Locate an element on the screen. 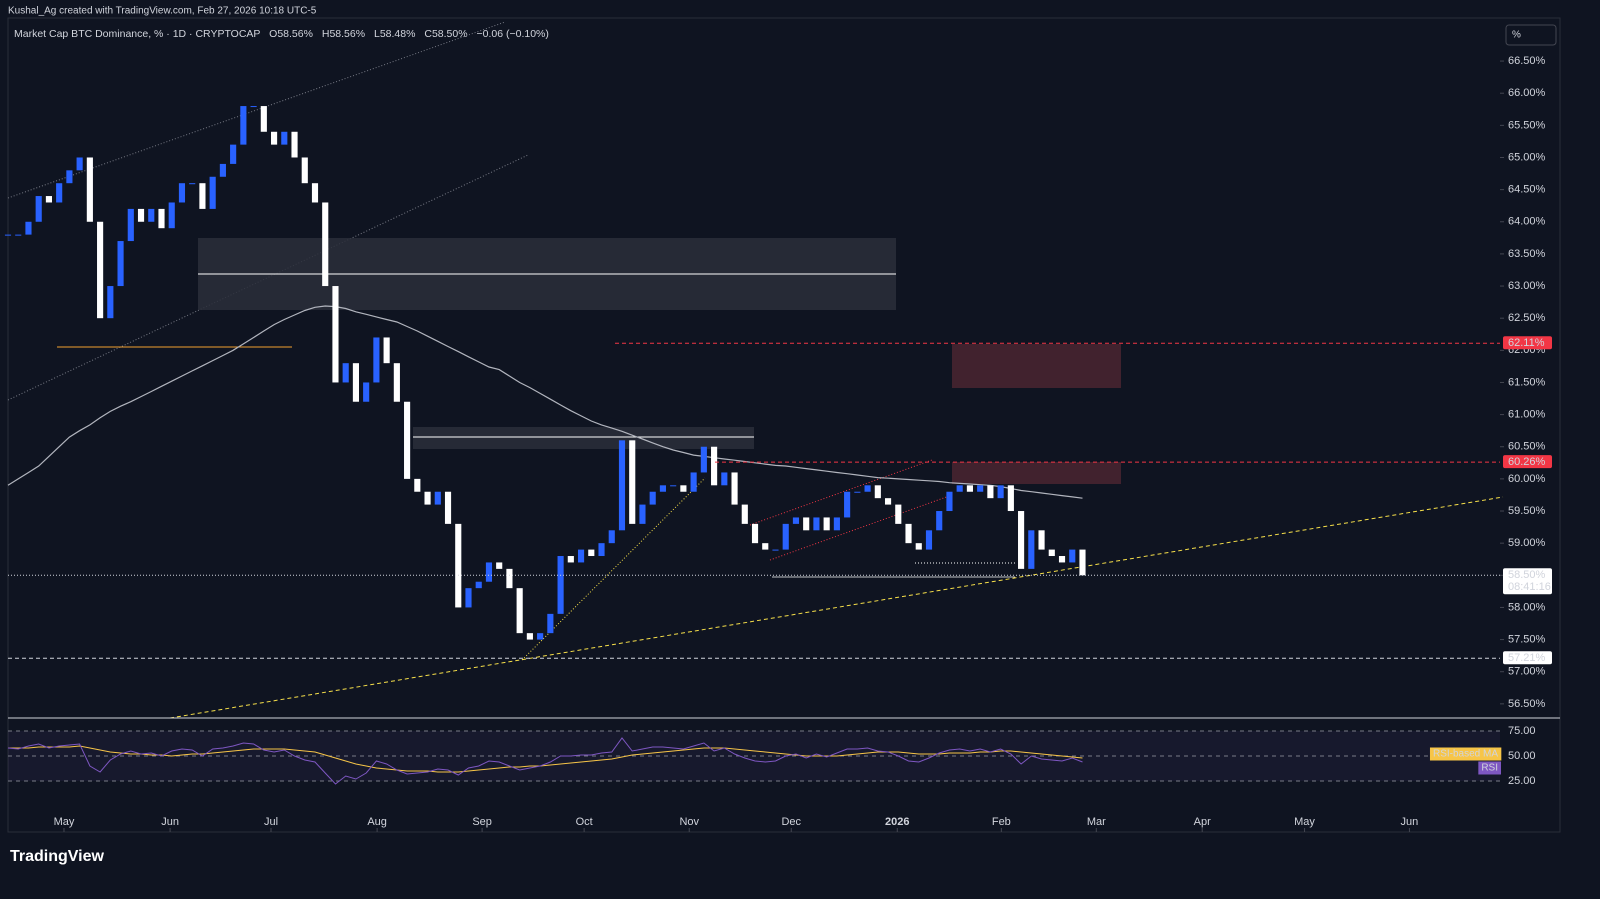 The height and width of the screenshot is (899, 1600). ohlc-change: −0.06 (−0.10%) is located at coordinates (513, 34).